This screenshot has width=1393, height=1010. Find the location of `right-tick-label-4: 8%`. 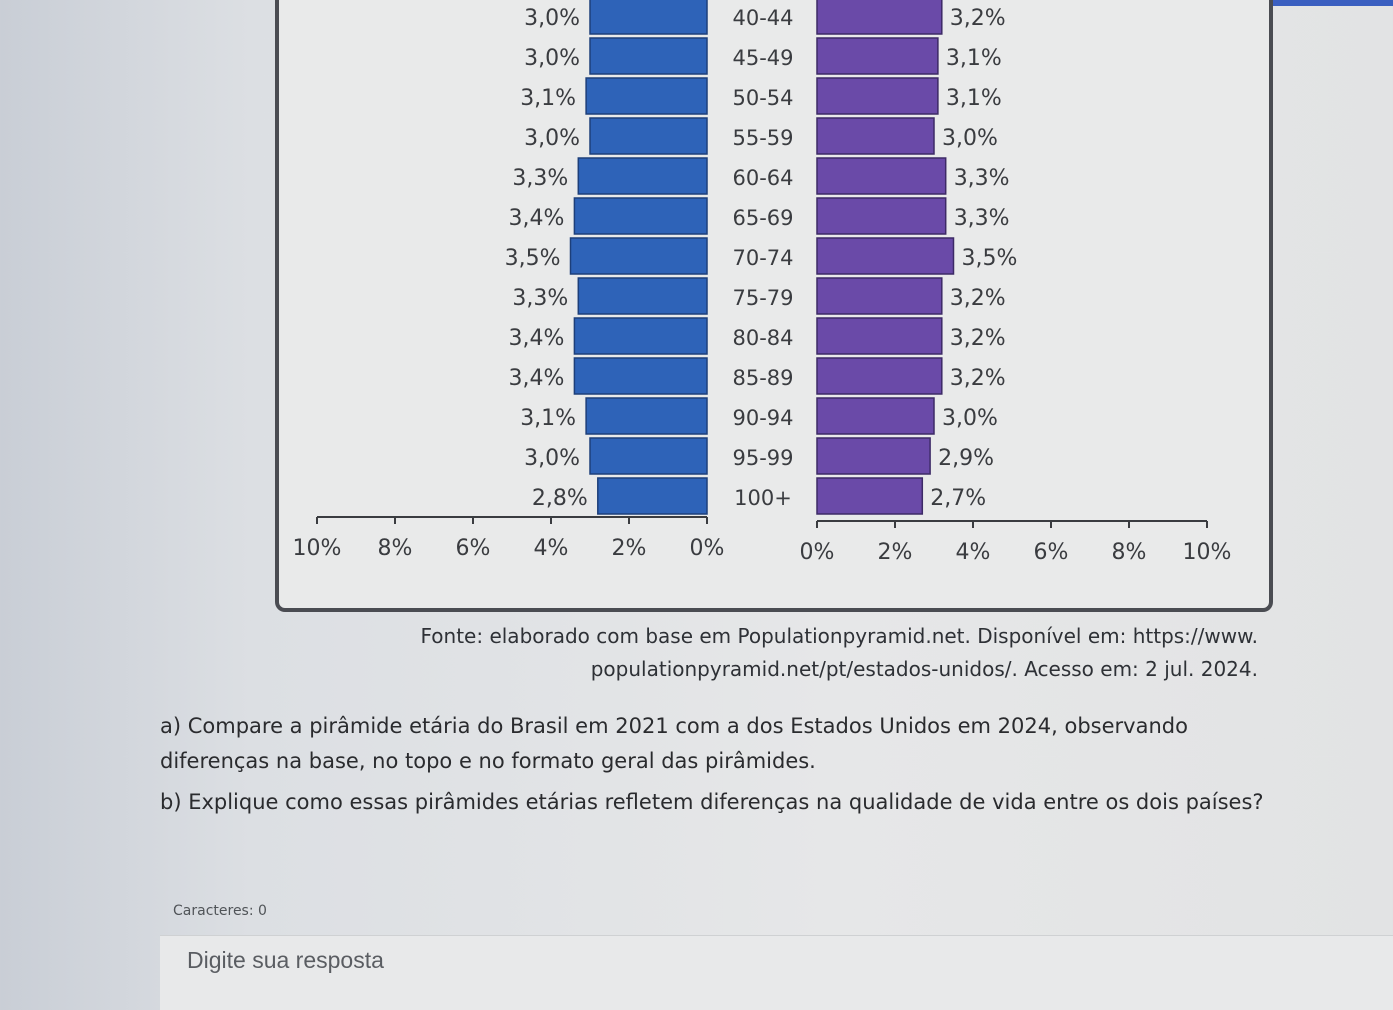

right-tick-label-4: 8% is located at coordinates (1129, 552).